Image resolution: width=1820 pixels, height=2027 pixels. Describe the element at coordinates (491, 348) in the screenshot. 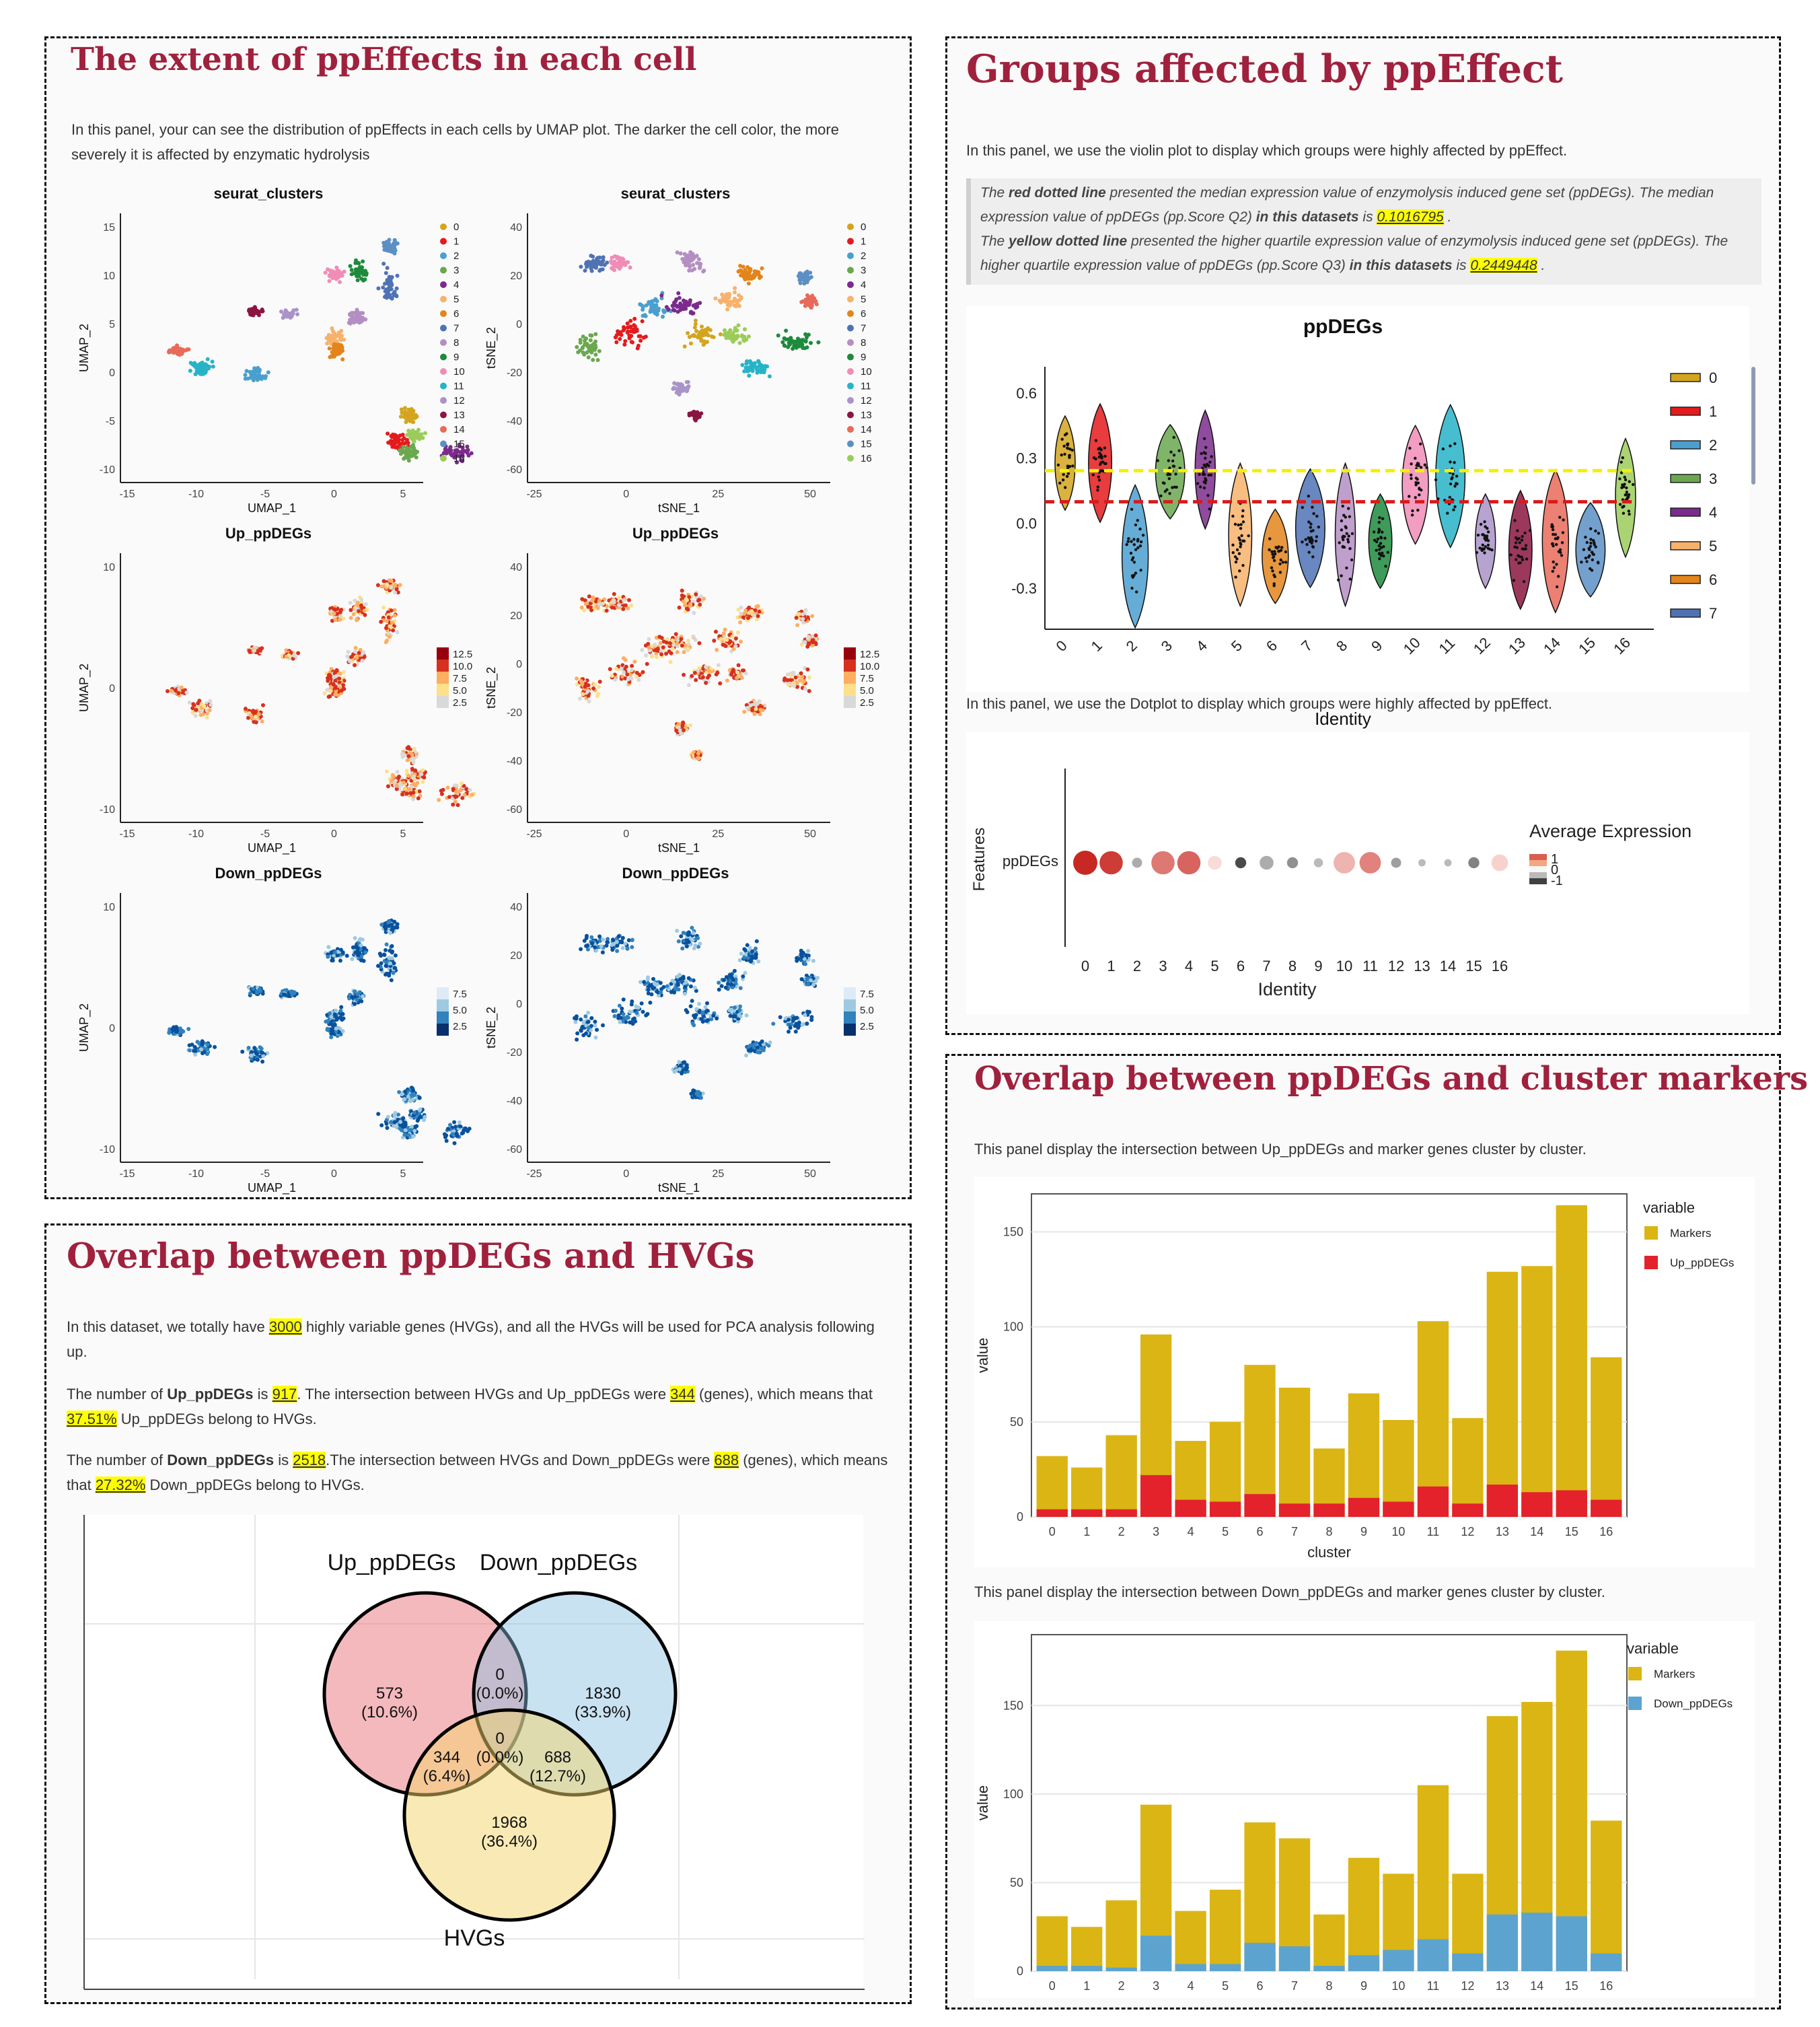

I see `y-axis-label: tSNE_2` at that location.